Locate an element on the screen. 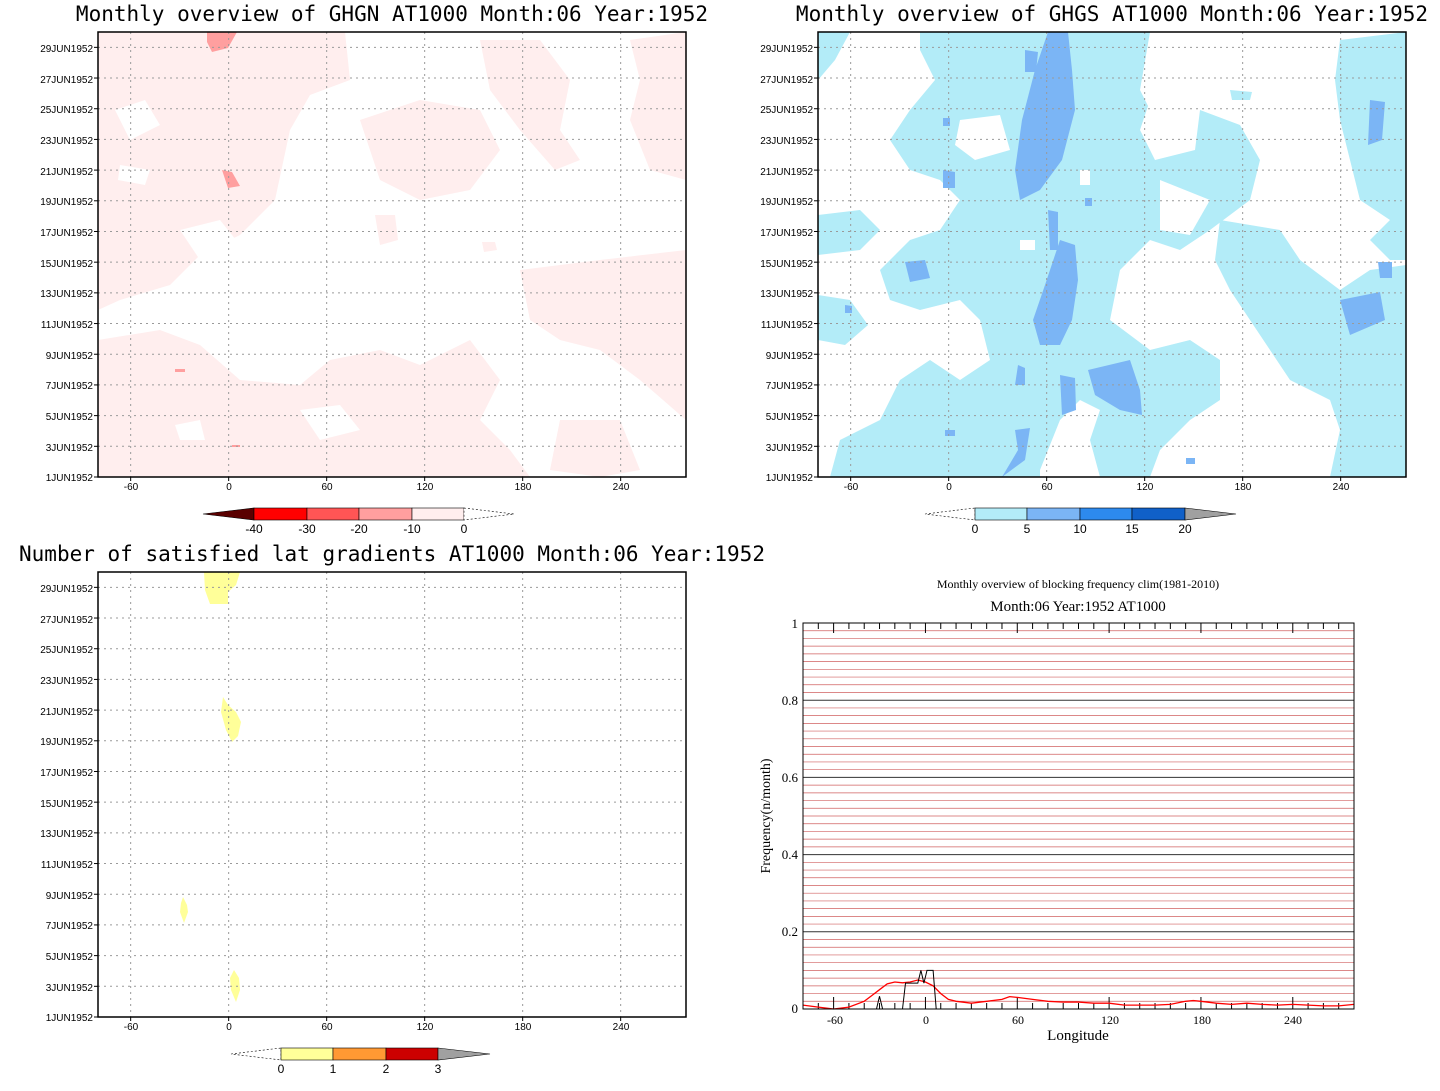 The height and width of the screenshot is (1091, 1440). latgrad-ytick: 15JUN1952 is located at coordinates (66, 804).